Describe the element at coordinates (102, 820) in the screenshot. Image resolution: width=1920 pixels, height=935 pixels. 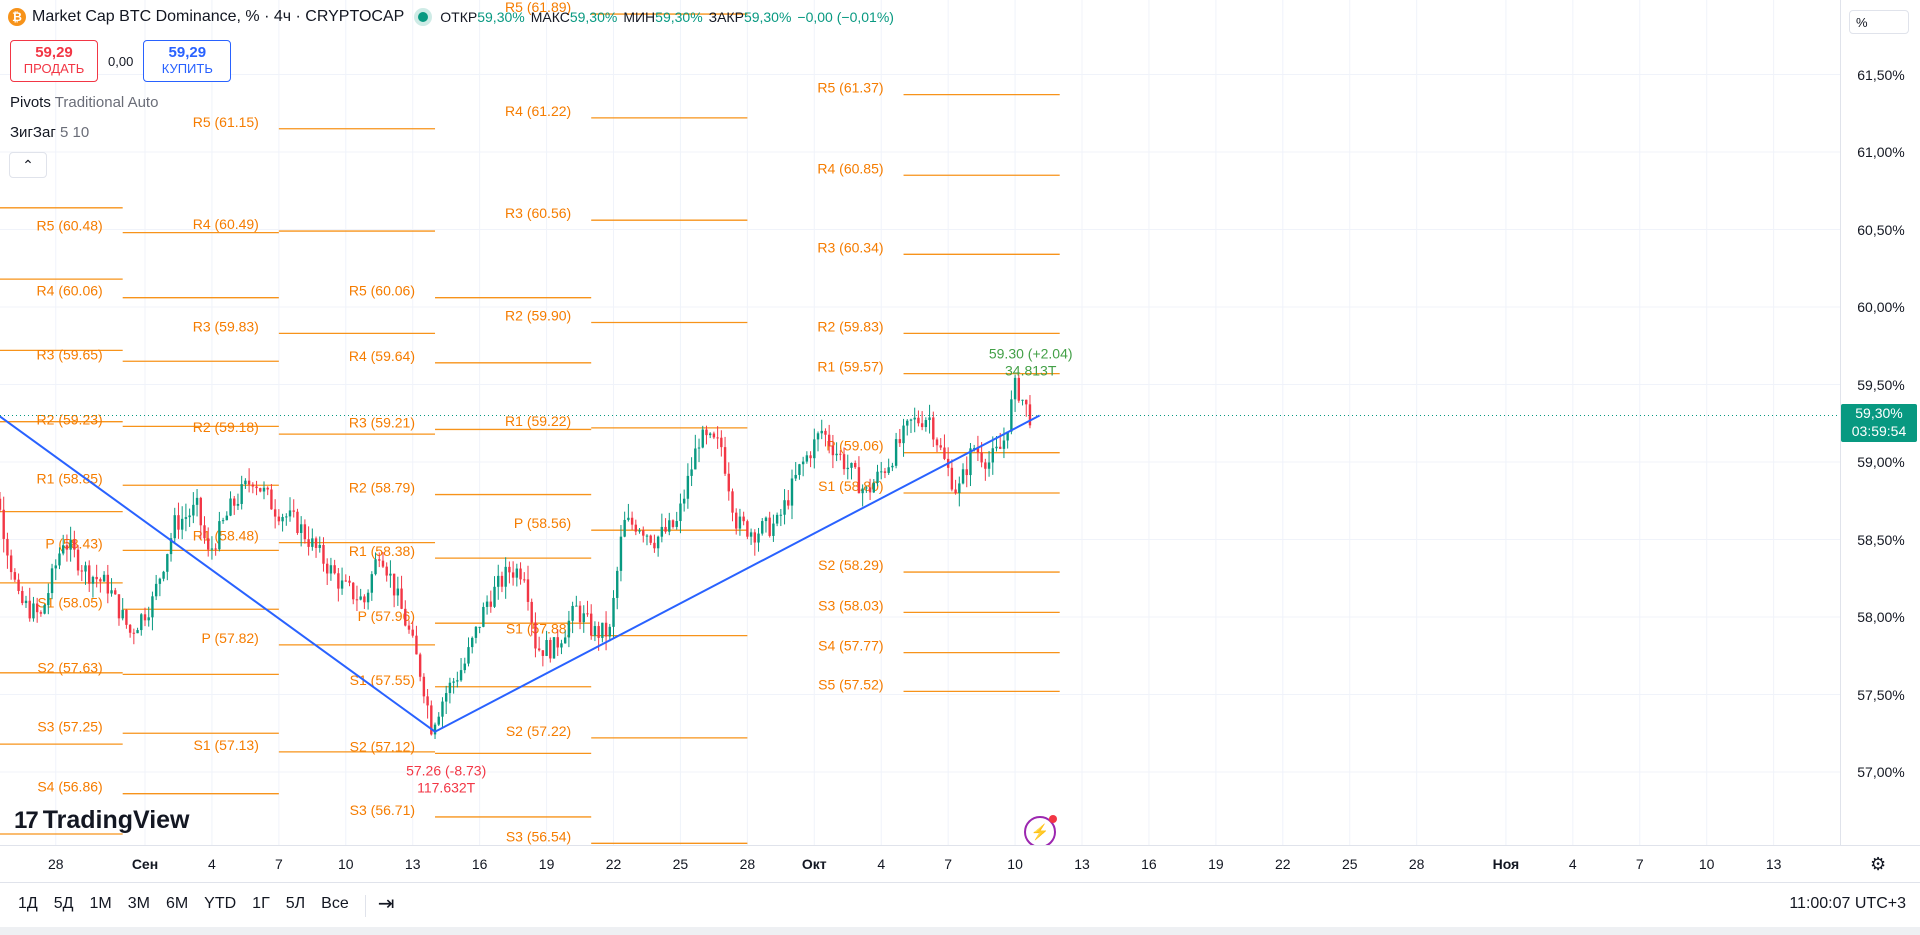
I see `tradingview-logo: 17 TradingView` at that location.